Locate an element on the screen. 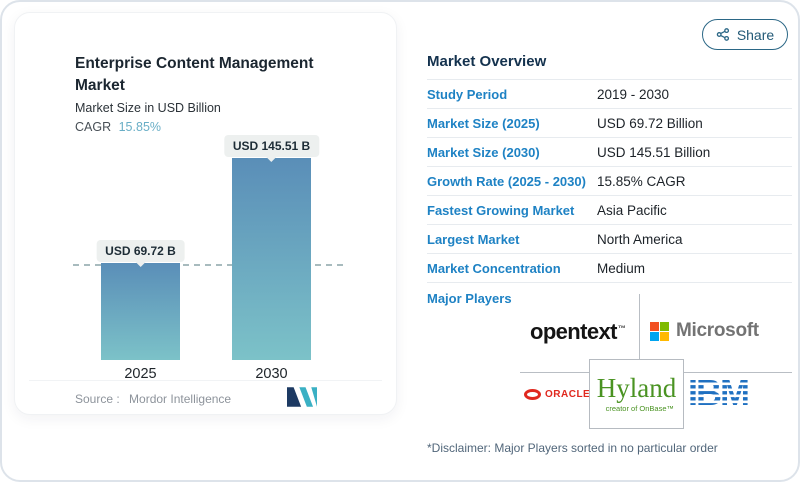 This screenshot has width=800, height=482. bar-2030 is located at coordinates (271, 259).